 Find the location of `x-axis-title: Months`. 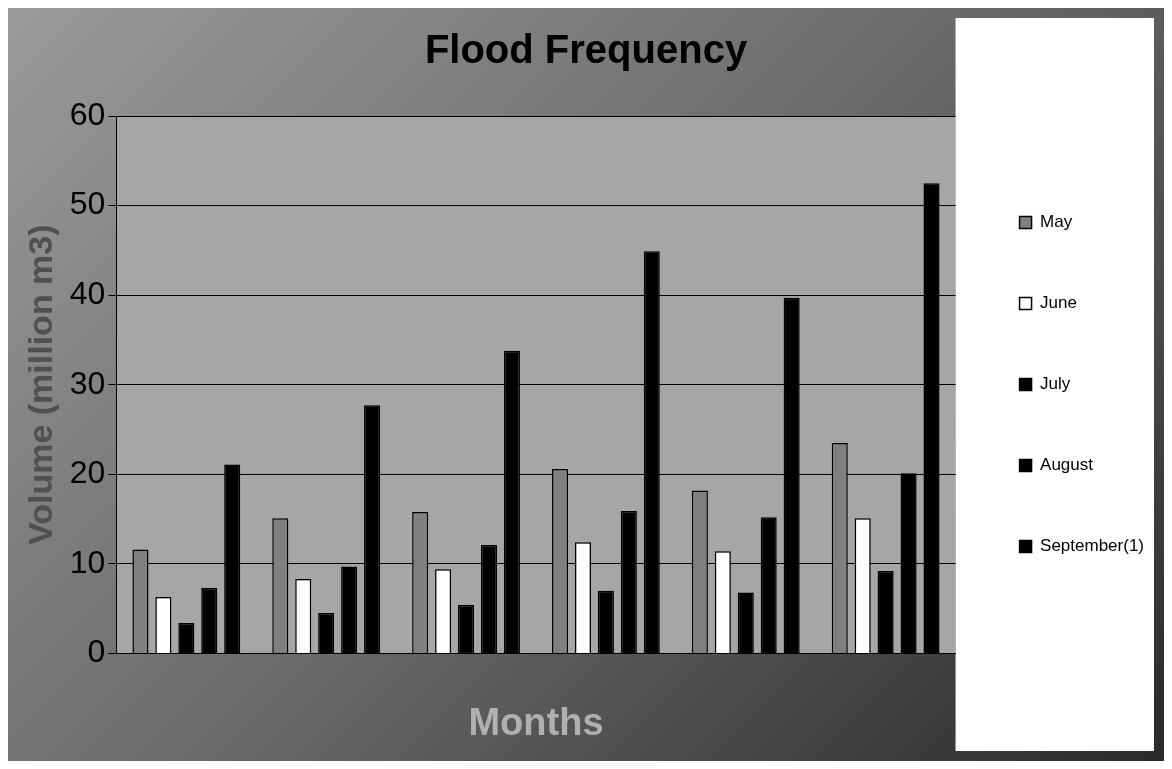

x-axis-title: Months is located at coordinates (536, 721).